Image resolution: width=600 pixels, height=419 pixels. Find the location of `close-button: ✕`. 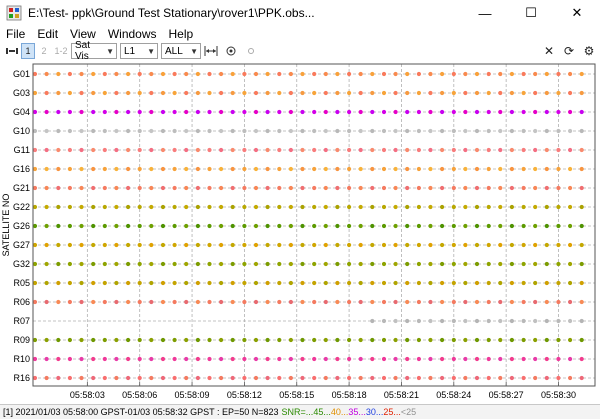

close-button: ✕ is located at coordinates (577, 12).